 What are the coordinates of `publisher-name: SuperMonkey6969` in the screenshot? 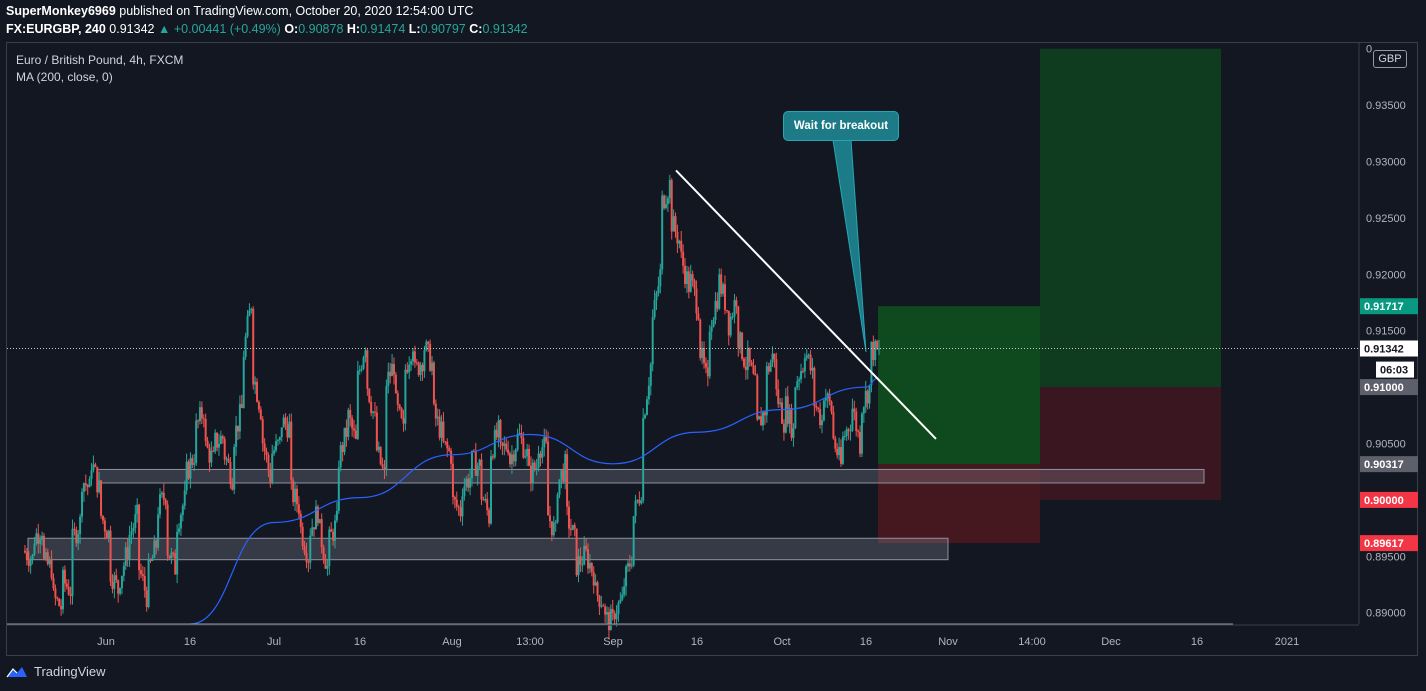 It's located at (61, 11).